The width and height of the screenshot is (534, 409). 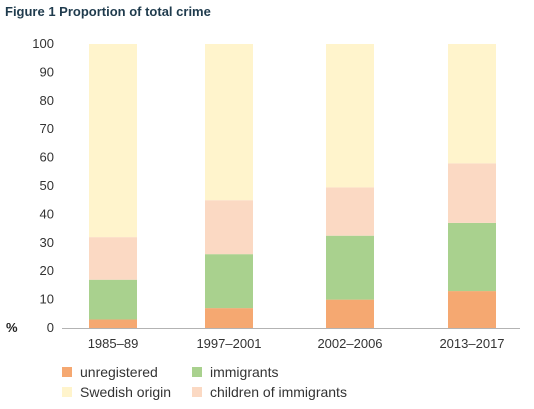 What do you see at coordinates (349, 343) in the screenshot?
I see `x-tick-label: 2002–2006` at bounding box center [349, 343].